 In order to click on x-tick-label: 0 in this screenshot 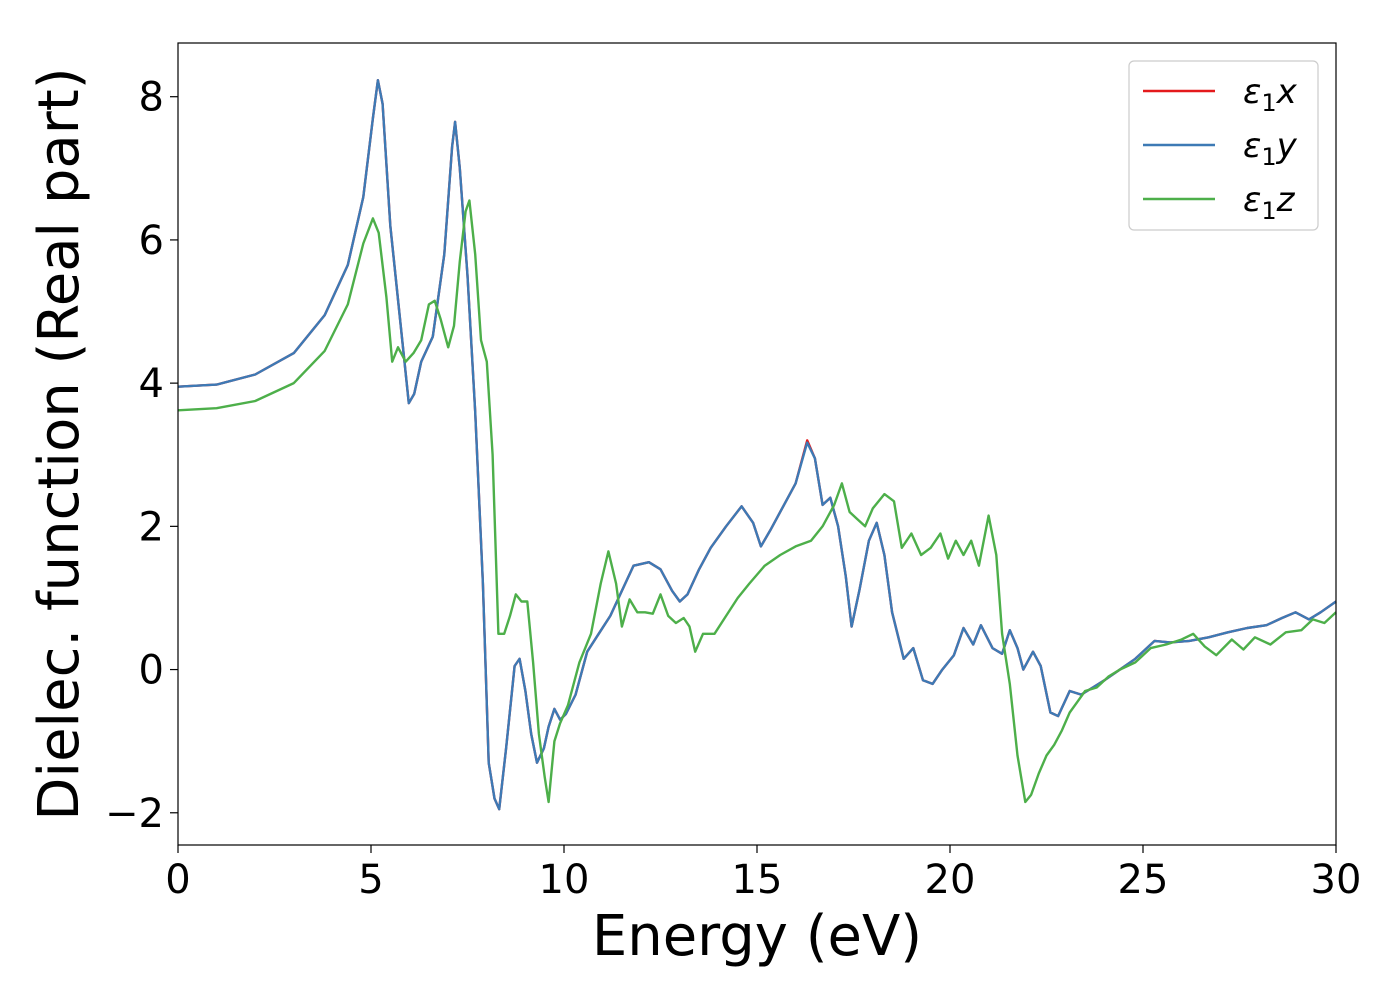, I will do `click(177, 880)`.